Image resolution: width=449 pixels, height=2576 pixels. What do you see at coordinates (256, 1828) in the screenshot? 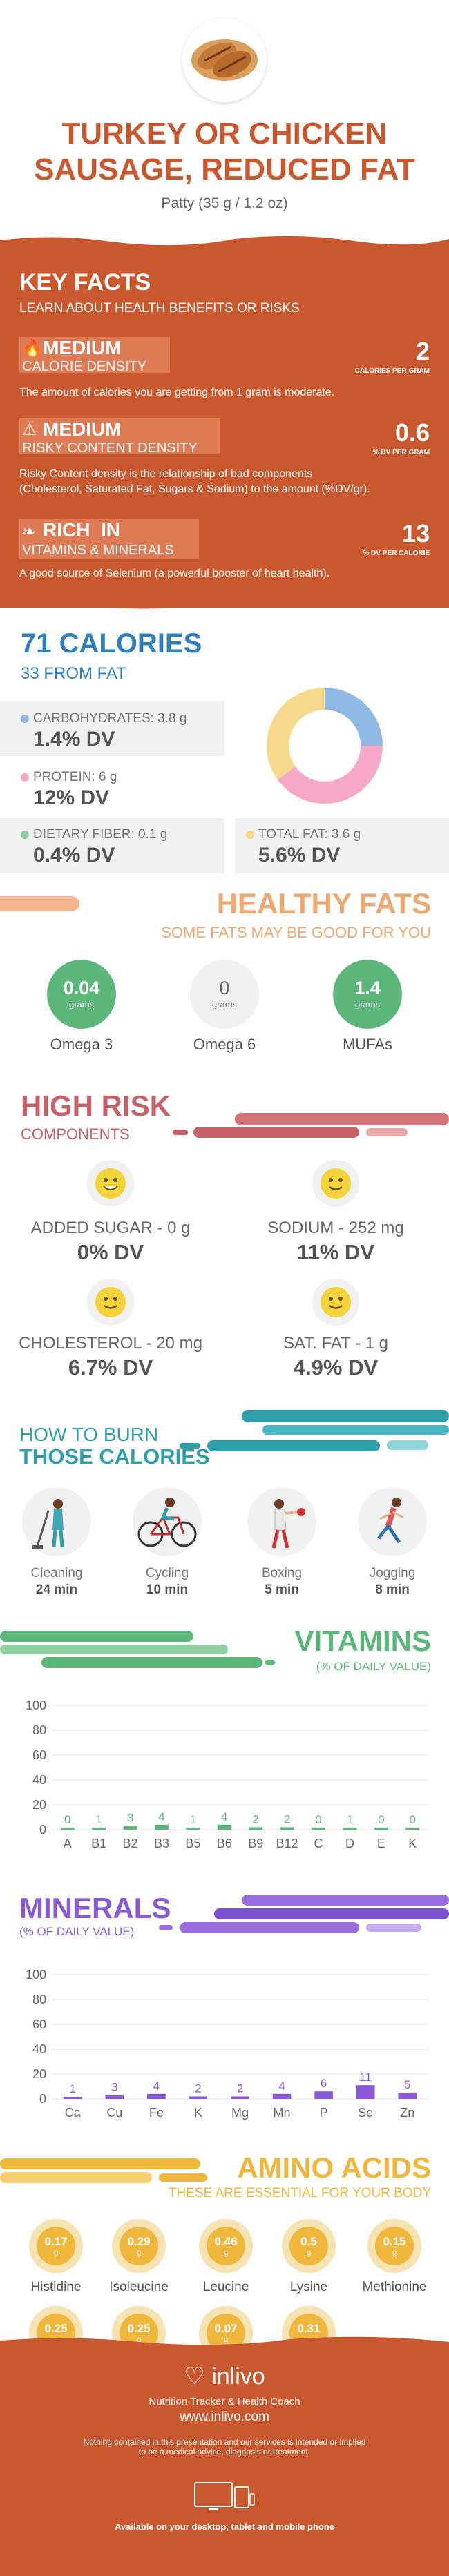
I see `bar-B9` at bounding box center [256, 1828].